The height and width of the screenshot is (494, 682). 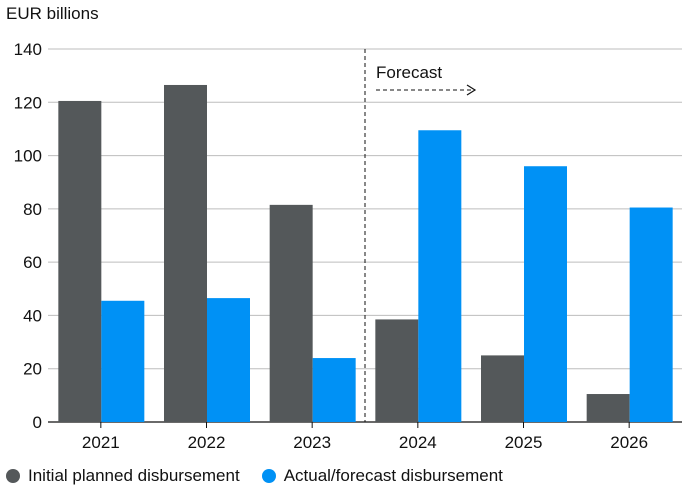 What do you see at coordinates (123, 361) in the screenshot?
I see `bar-actual-2021` at bounding box center [123, 361].